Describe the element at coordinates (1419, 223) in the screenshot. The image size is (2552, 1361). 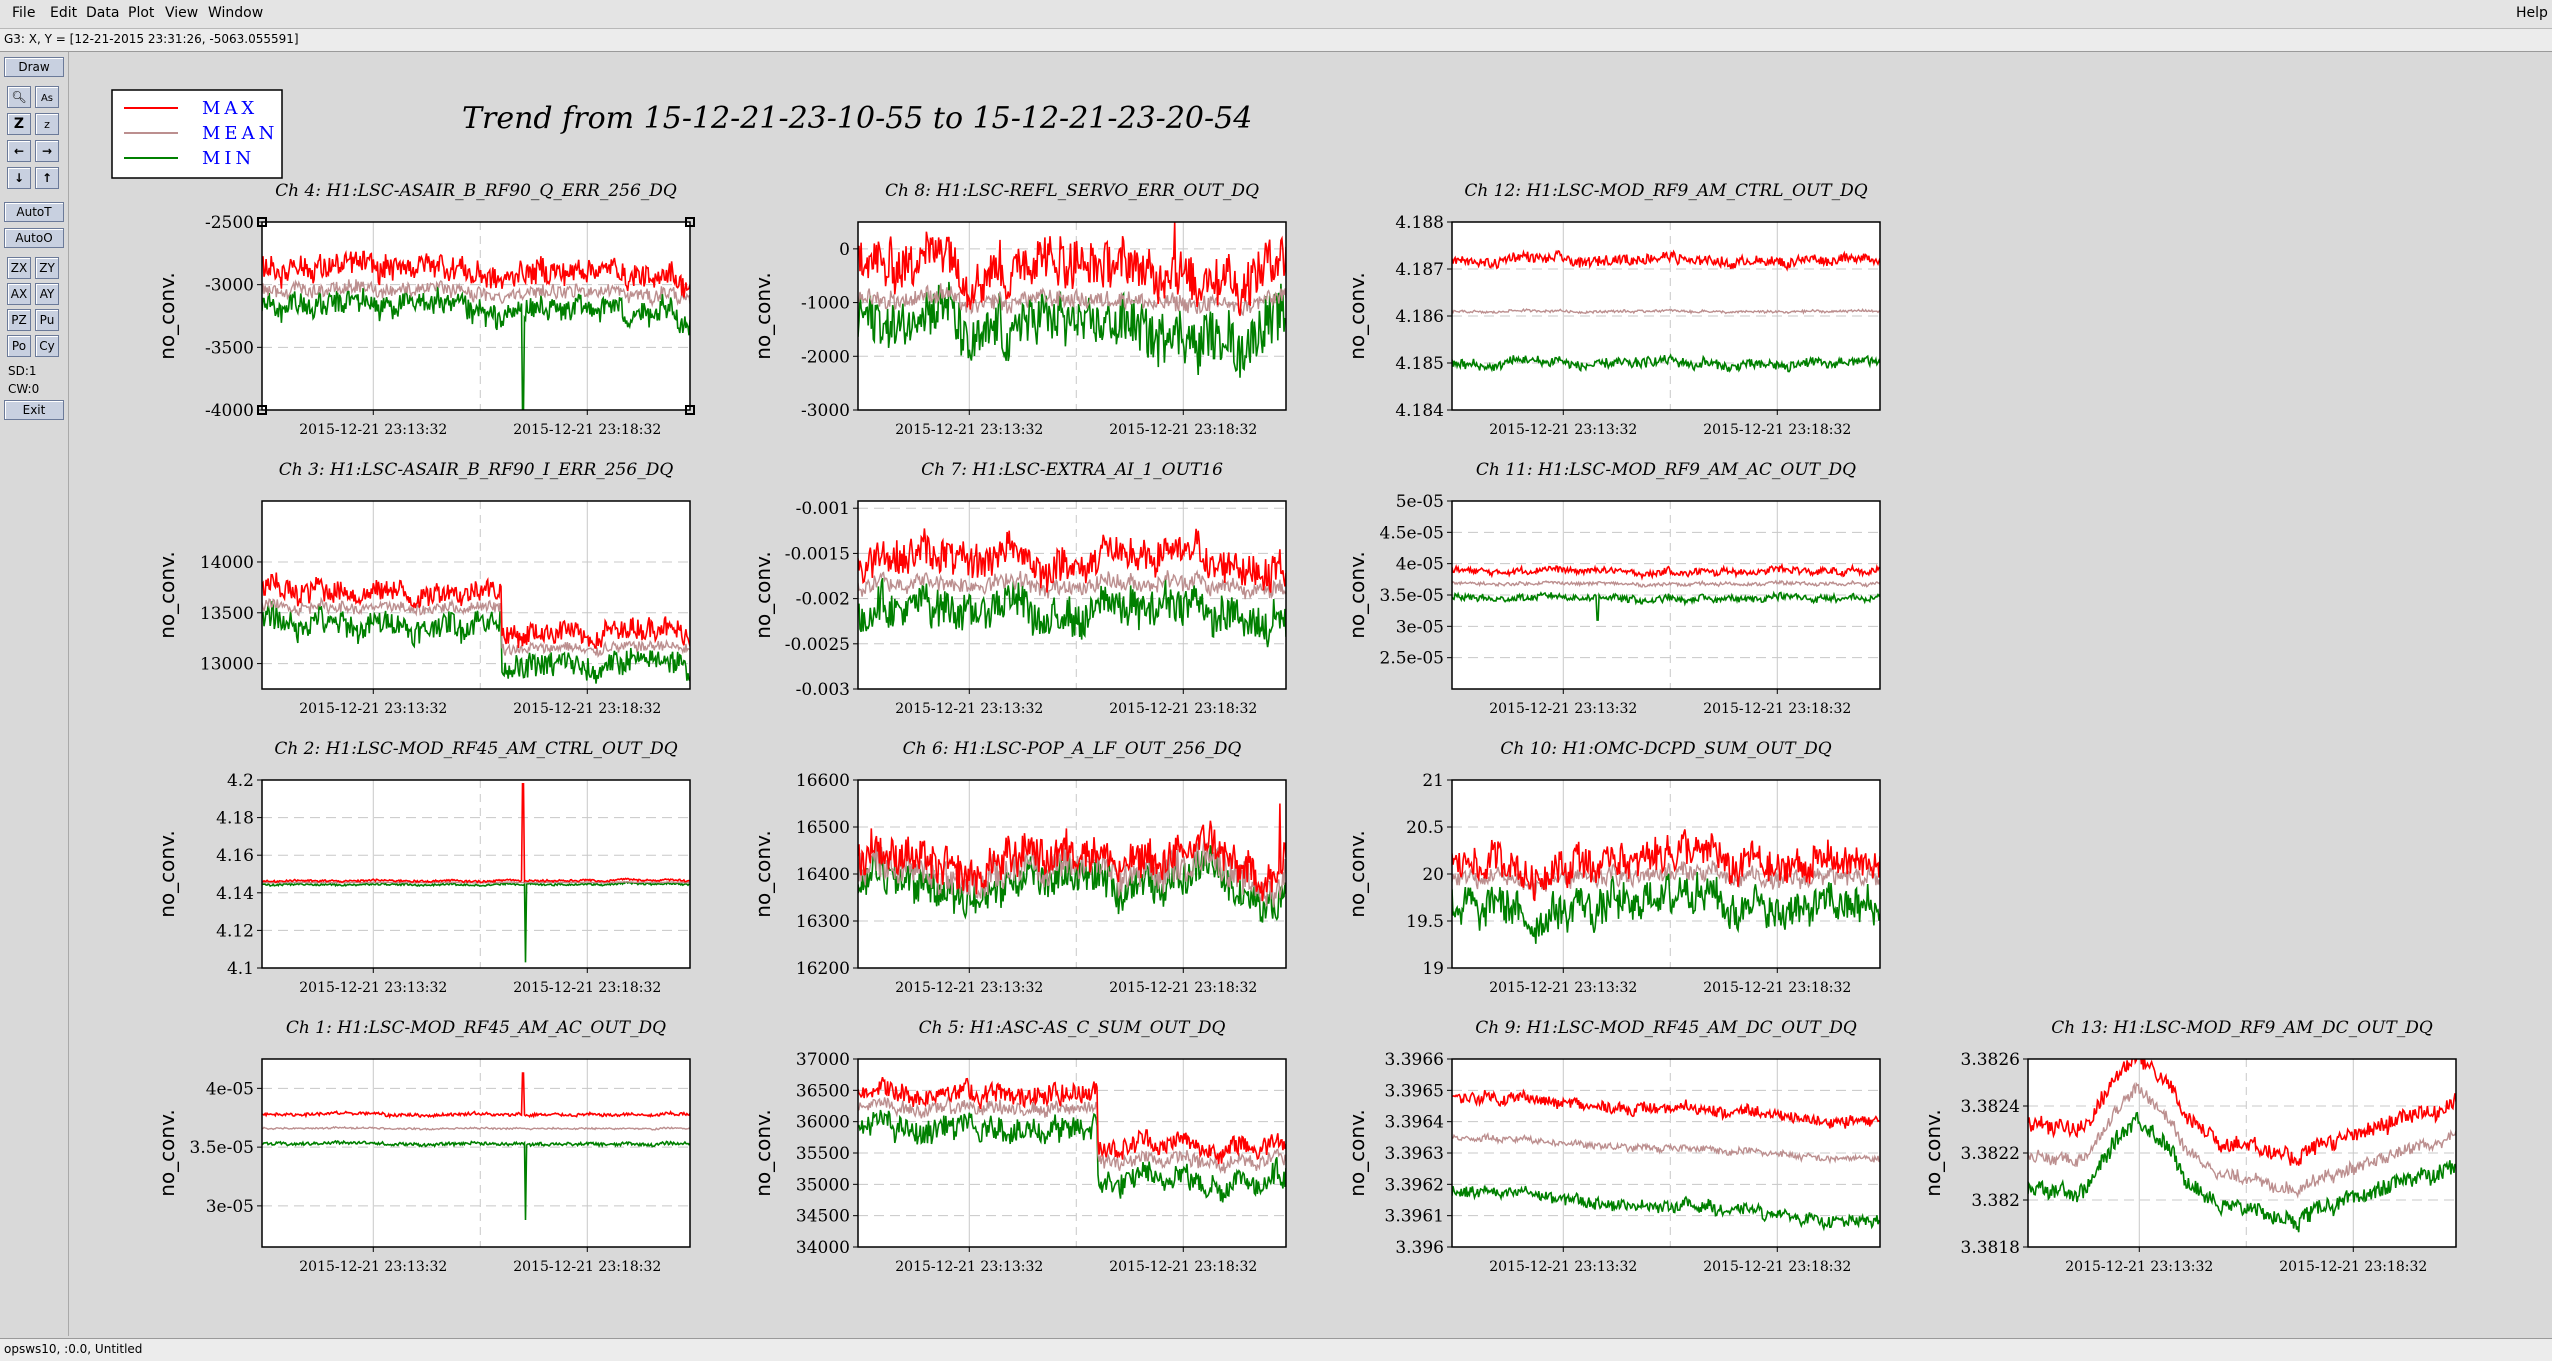
I see `y-tick-label: 4.188` at that location.